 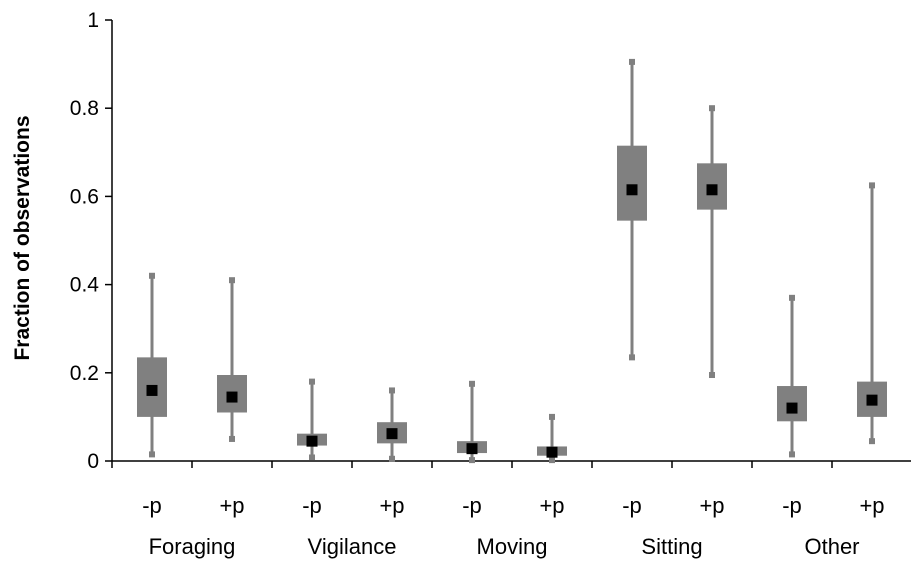 I want to click on category-label: Other, so click(x=831, y=546).